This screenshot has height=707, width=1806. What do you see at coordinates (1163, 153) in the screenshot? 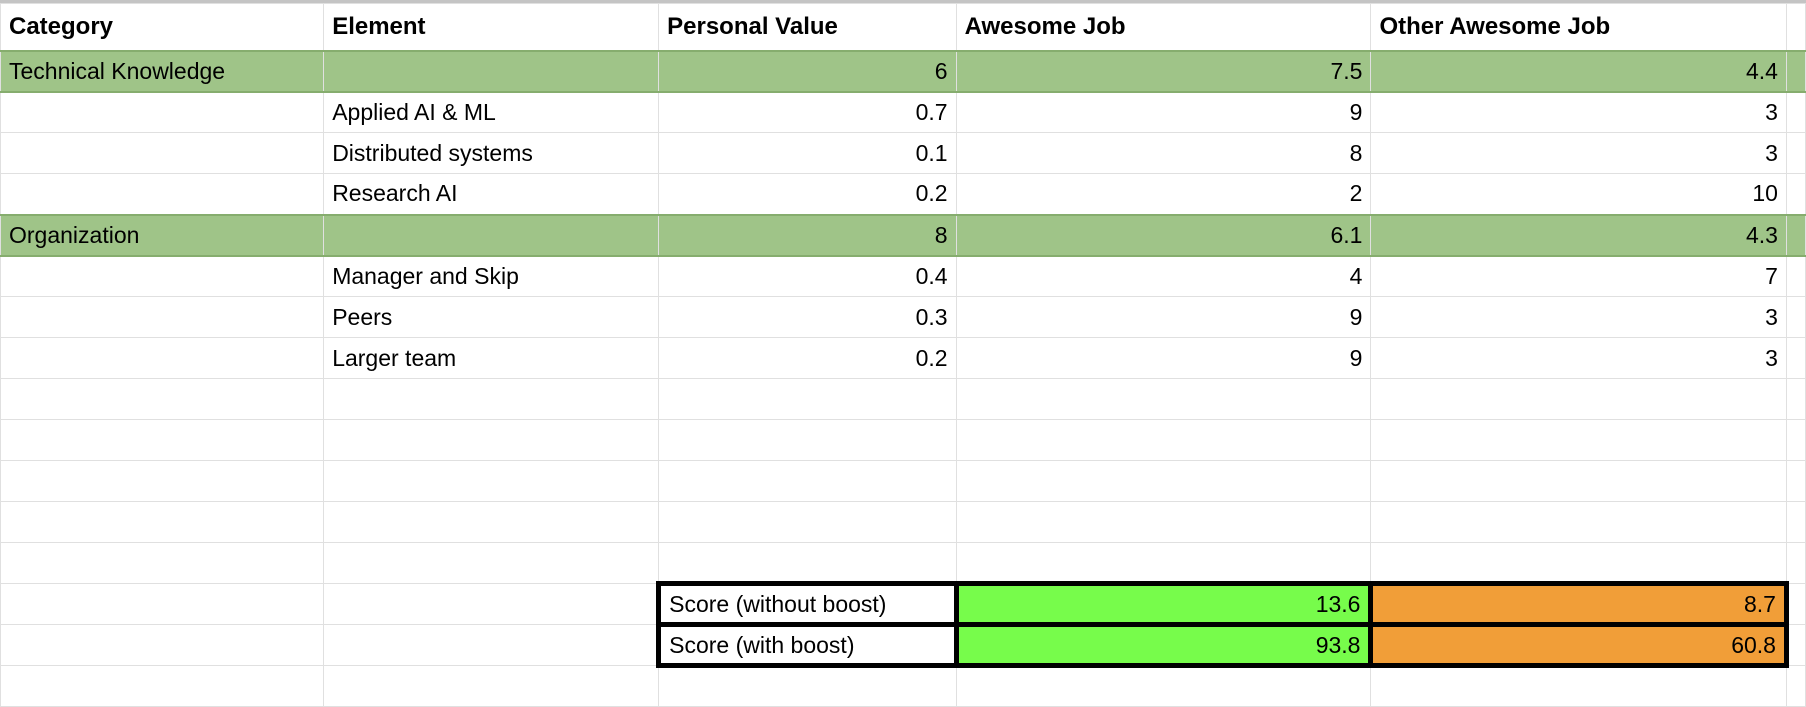
I see `awesome-job-cell: 8` at bounding box center [1163, 153].